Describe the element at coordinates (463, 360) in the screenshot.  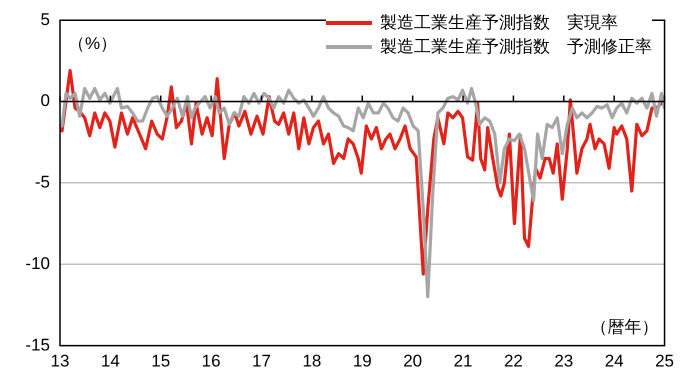
I see `x-tick-label: 21` at that location.